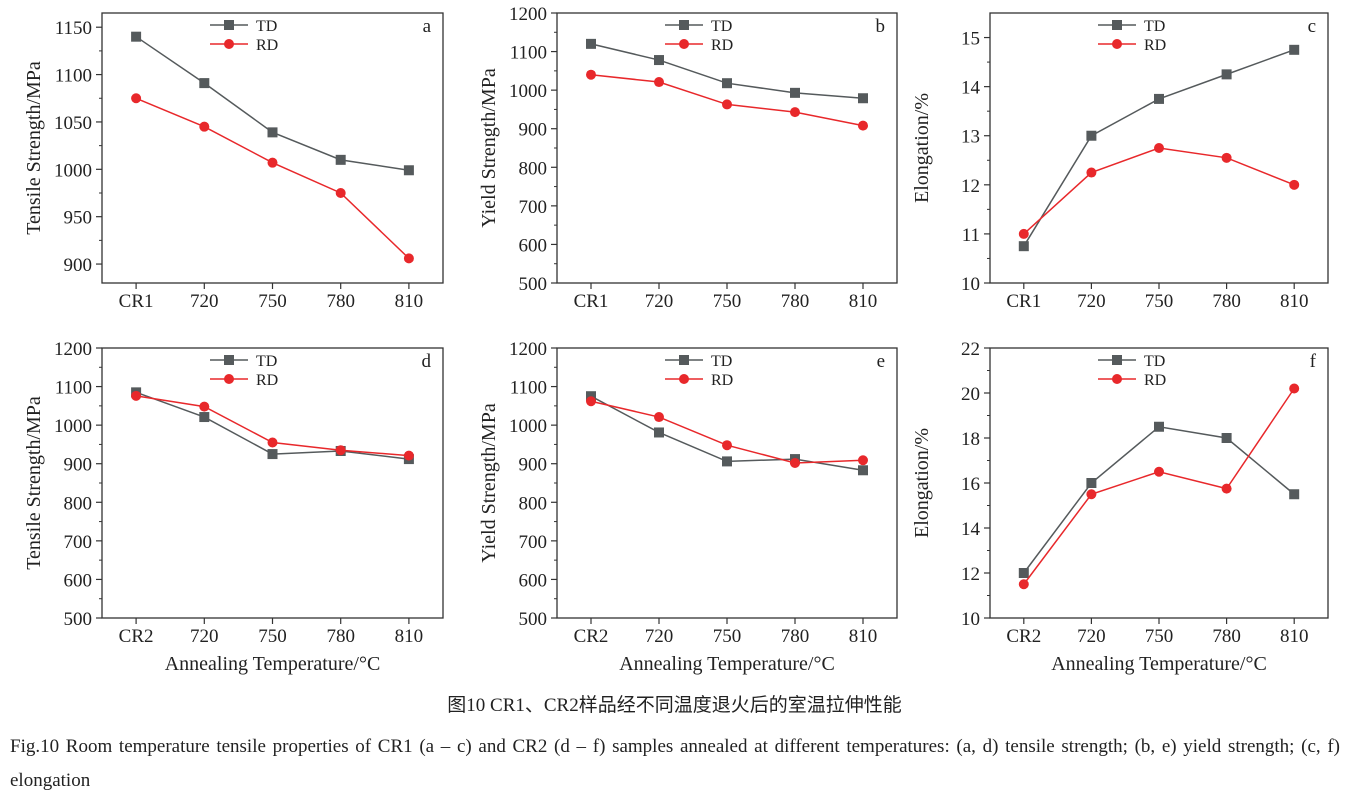 This screenshot has height=798, width=1349. Describe the element at coordinates (427, 361) in the screenshot. I see `panel-letter: d` at that location.